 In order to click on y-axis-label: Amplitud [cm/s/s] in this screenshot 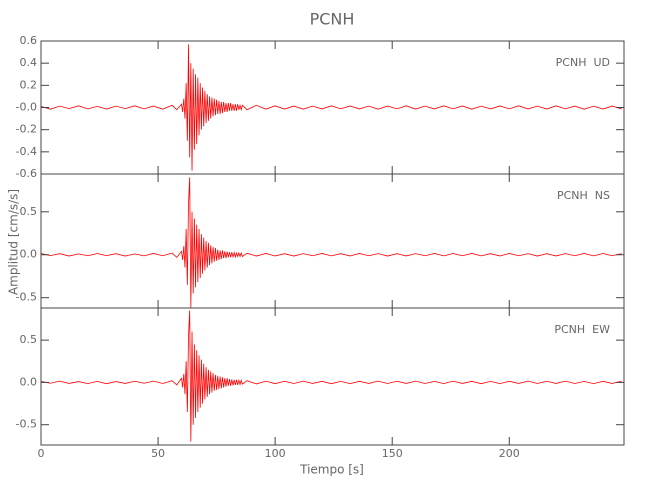, I will do `click(14, 242)`.